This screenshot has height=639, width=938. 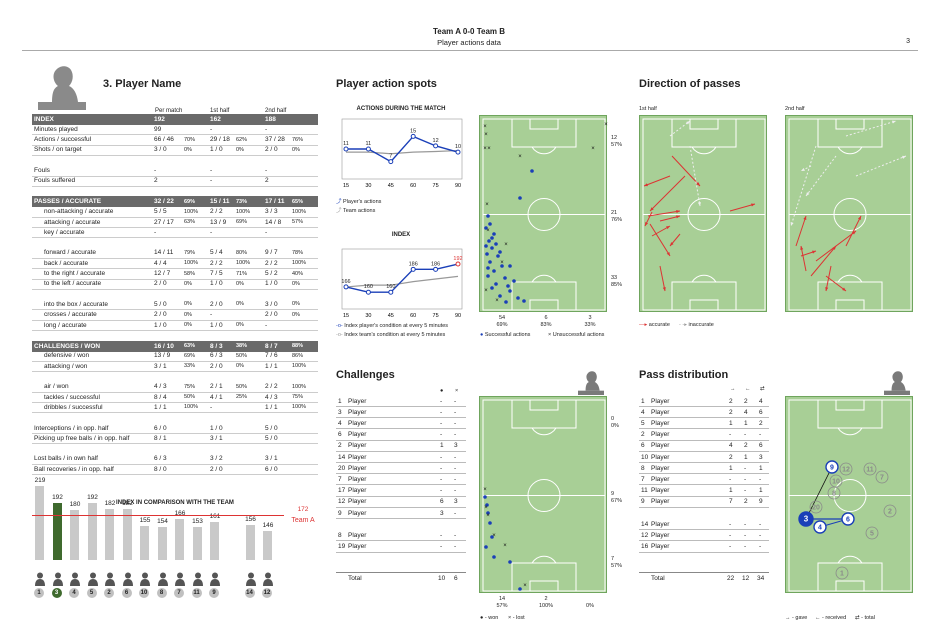 I want to click on player-figure-icon, so click(x=180, y=579).